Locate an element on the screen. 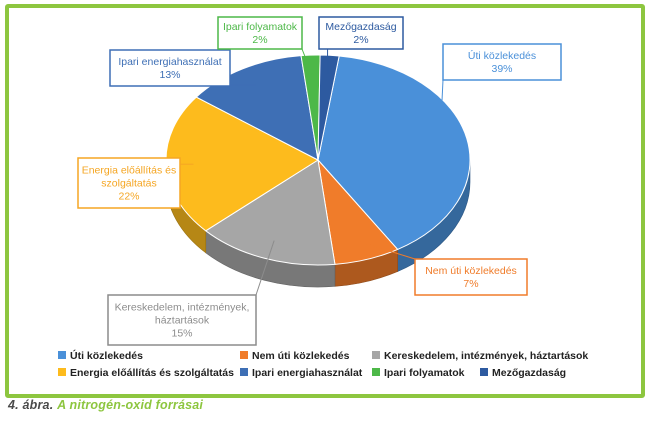 This screenshot has width=650, height=421. legend-item-energia-eloallitas-es-szolgaltatas: Energia előállítás és szolgáltatás is located at coordinates (146, 373).